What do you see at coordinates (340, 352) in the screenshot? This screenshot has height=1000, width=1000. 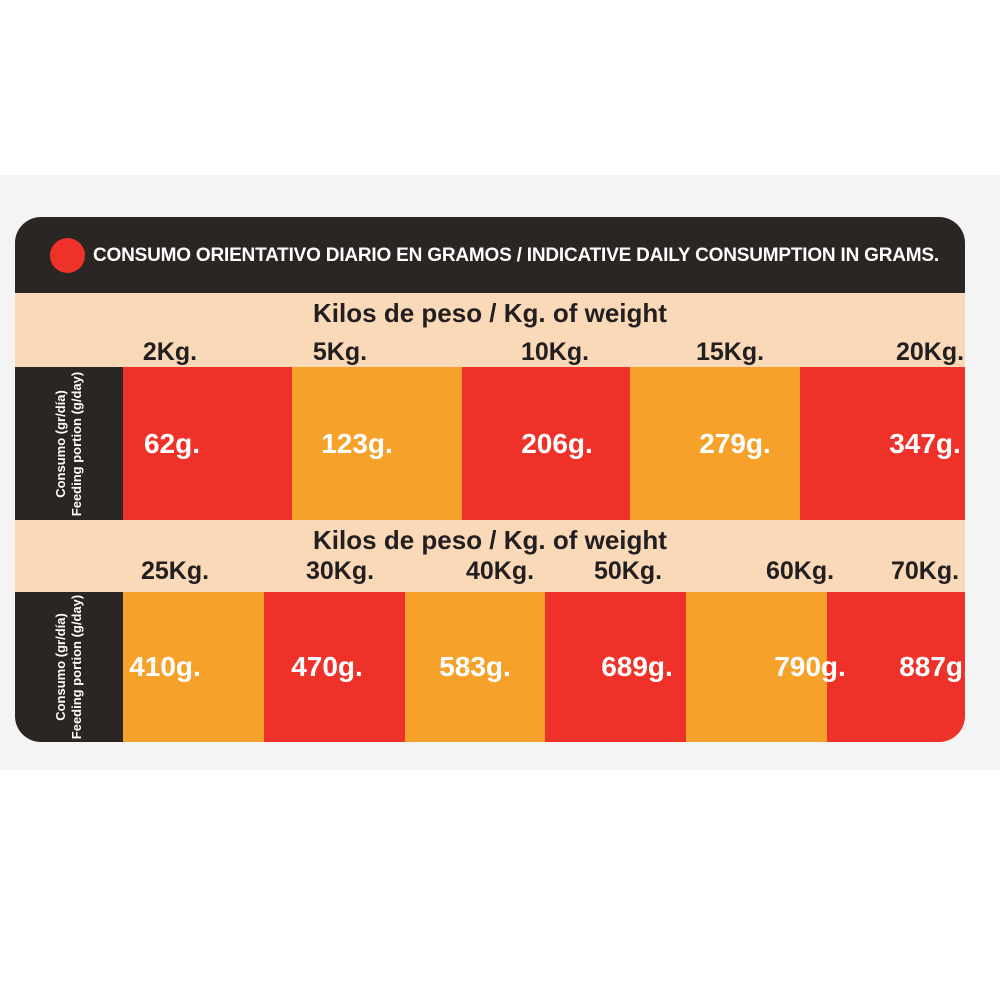 I see `weight-label: 5Kg.` at bounding box center [340, 352].